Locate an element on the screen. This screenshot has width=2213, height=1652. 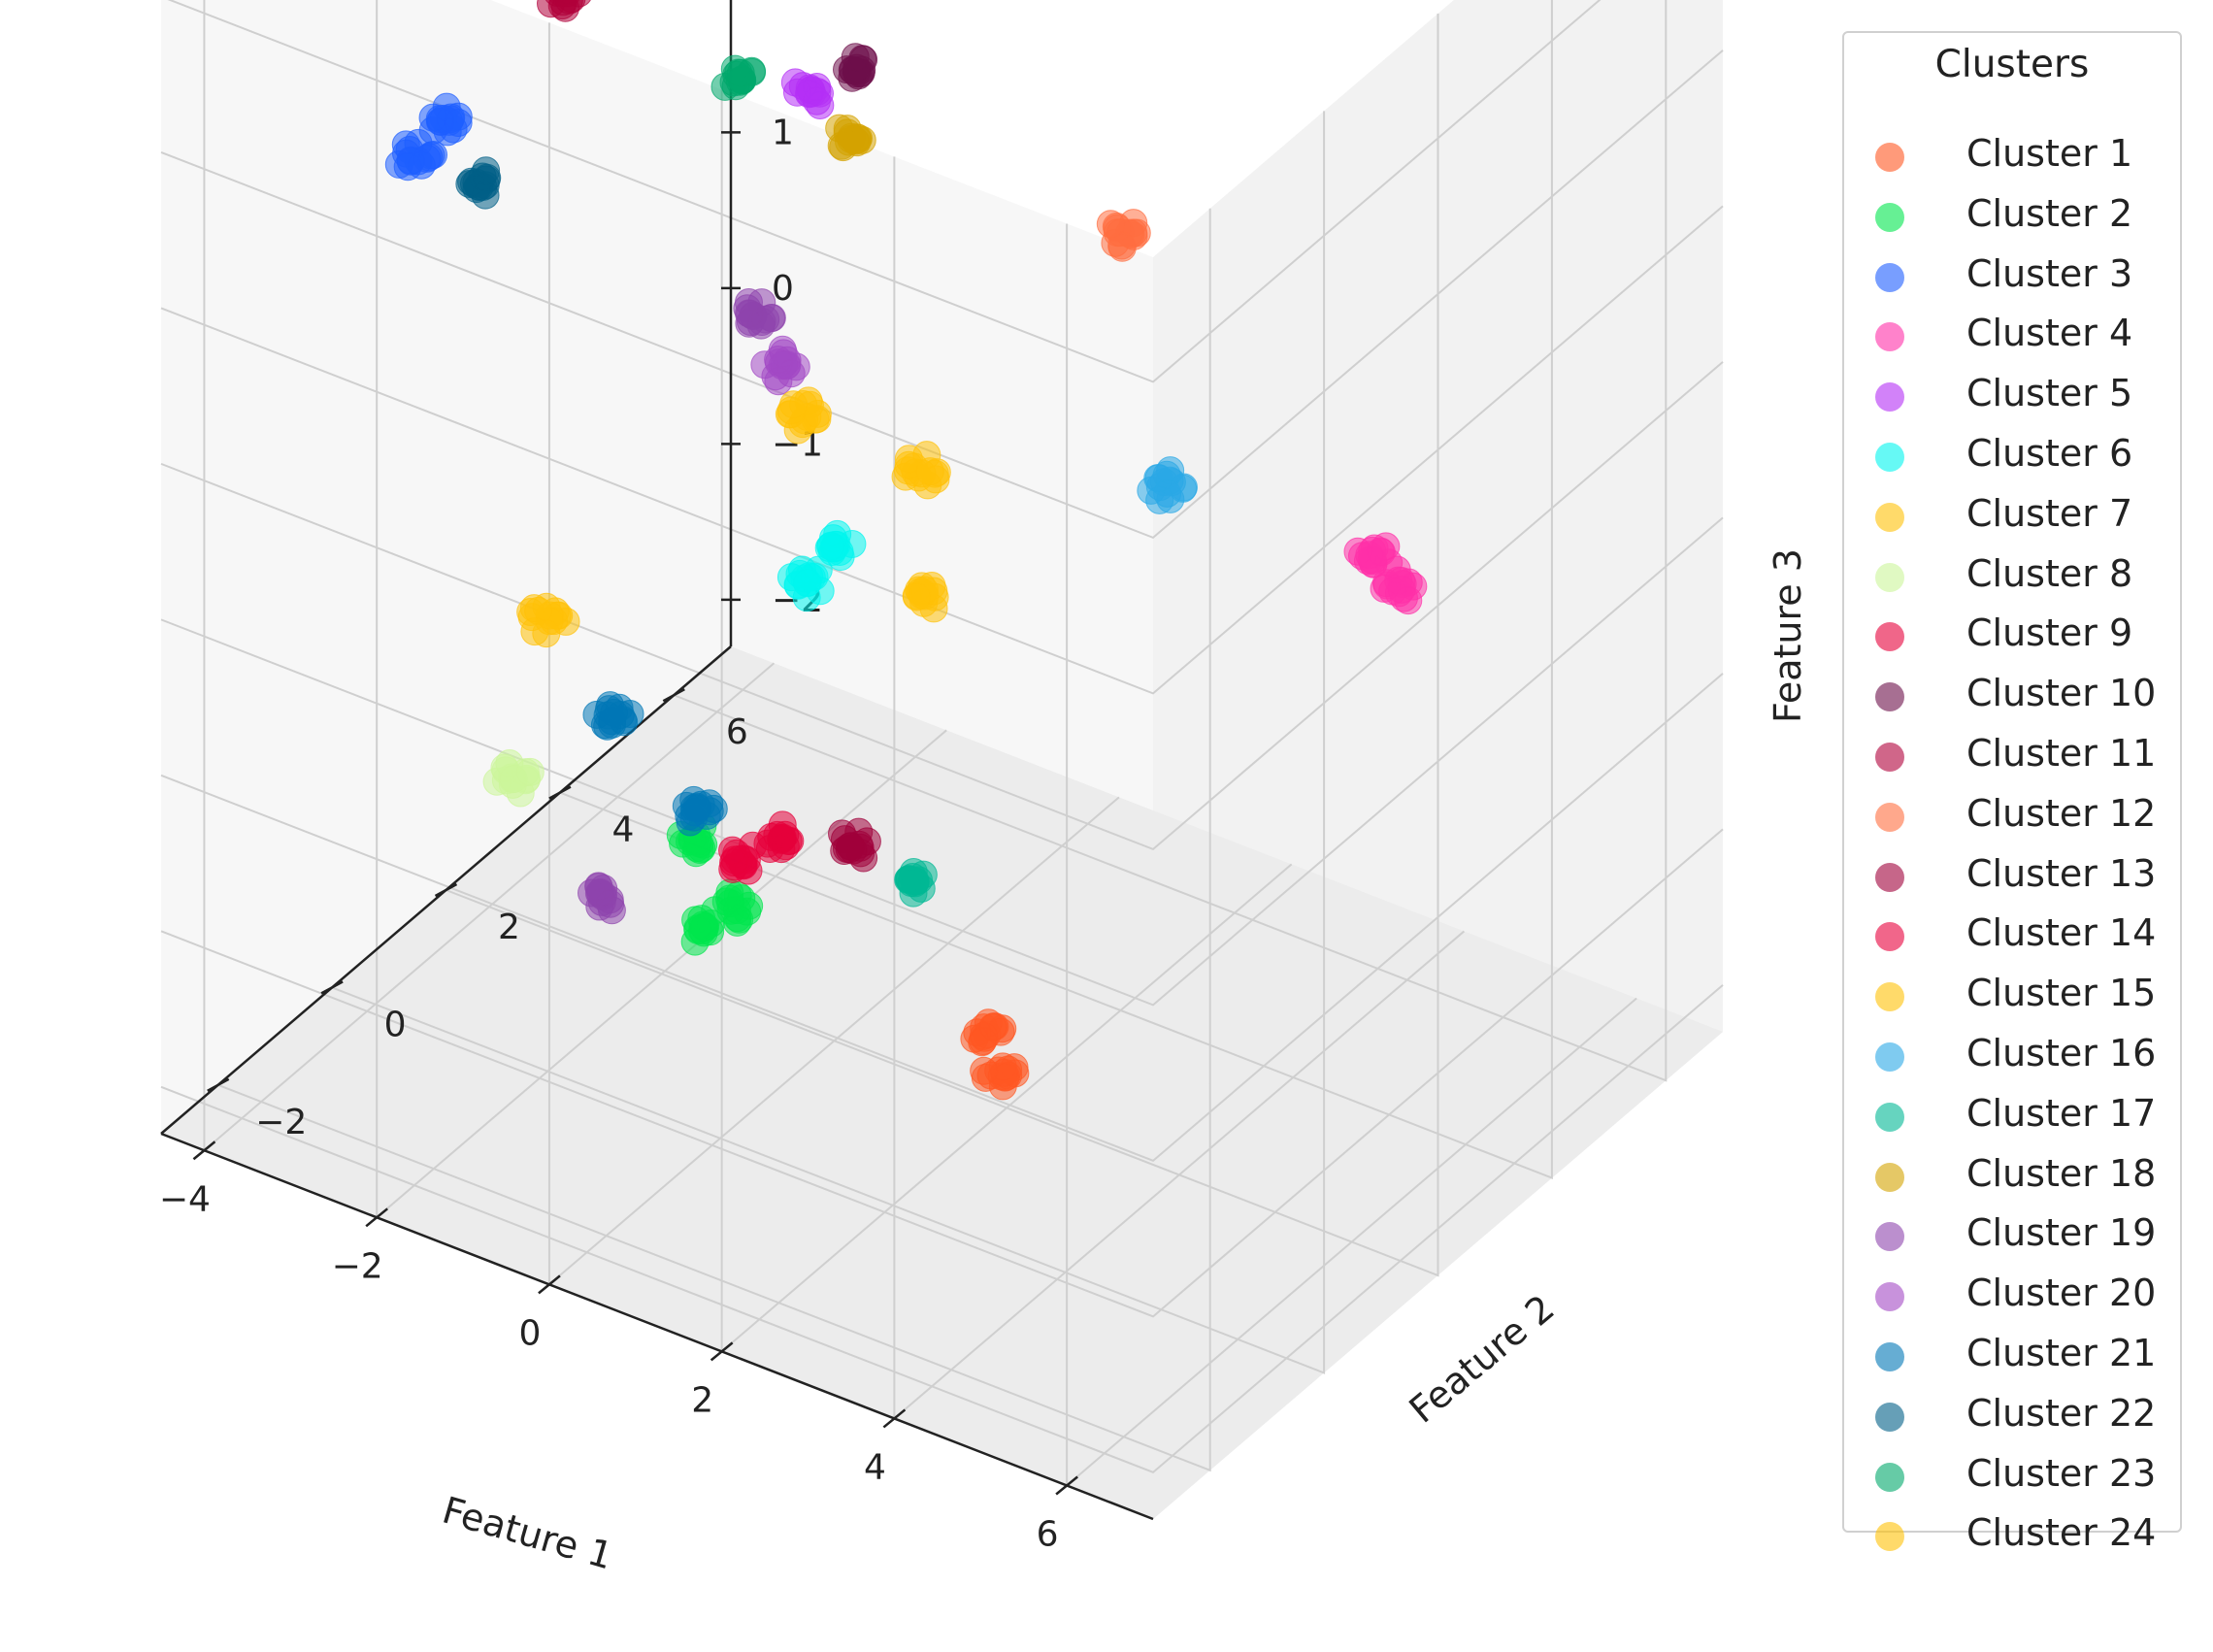
legend-label: Cluster 8 is located at coordinates (2049, 573).